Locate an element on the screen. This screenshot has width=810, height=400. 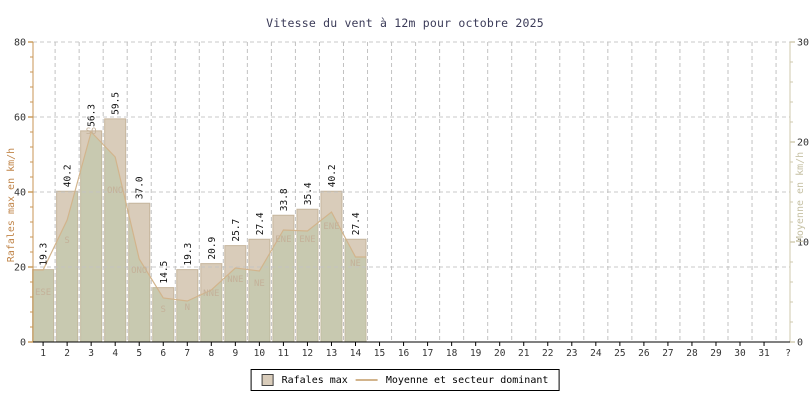
x-tick-label: ? is located at coordinates (788, 353).